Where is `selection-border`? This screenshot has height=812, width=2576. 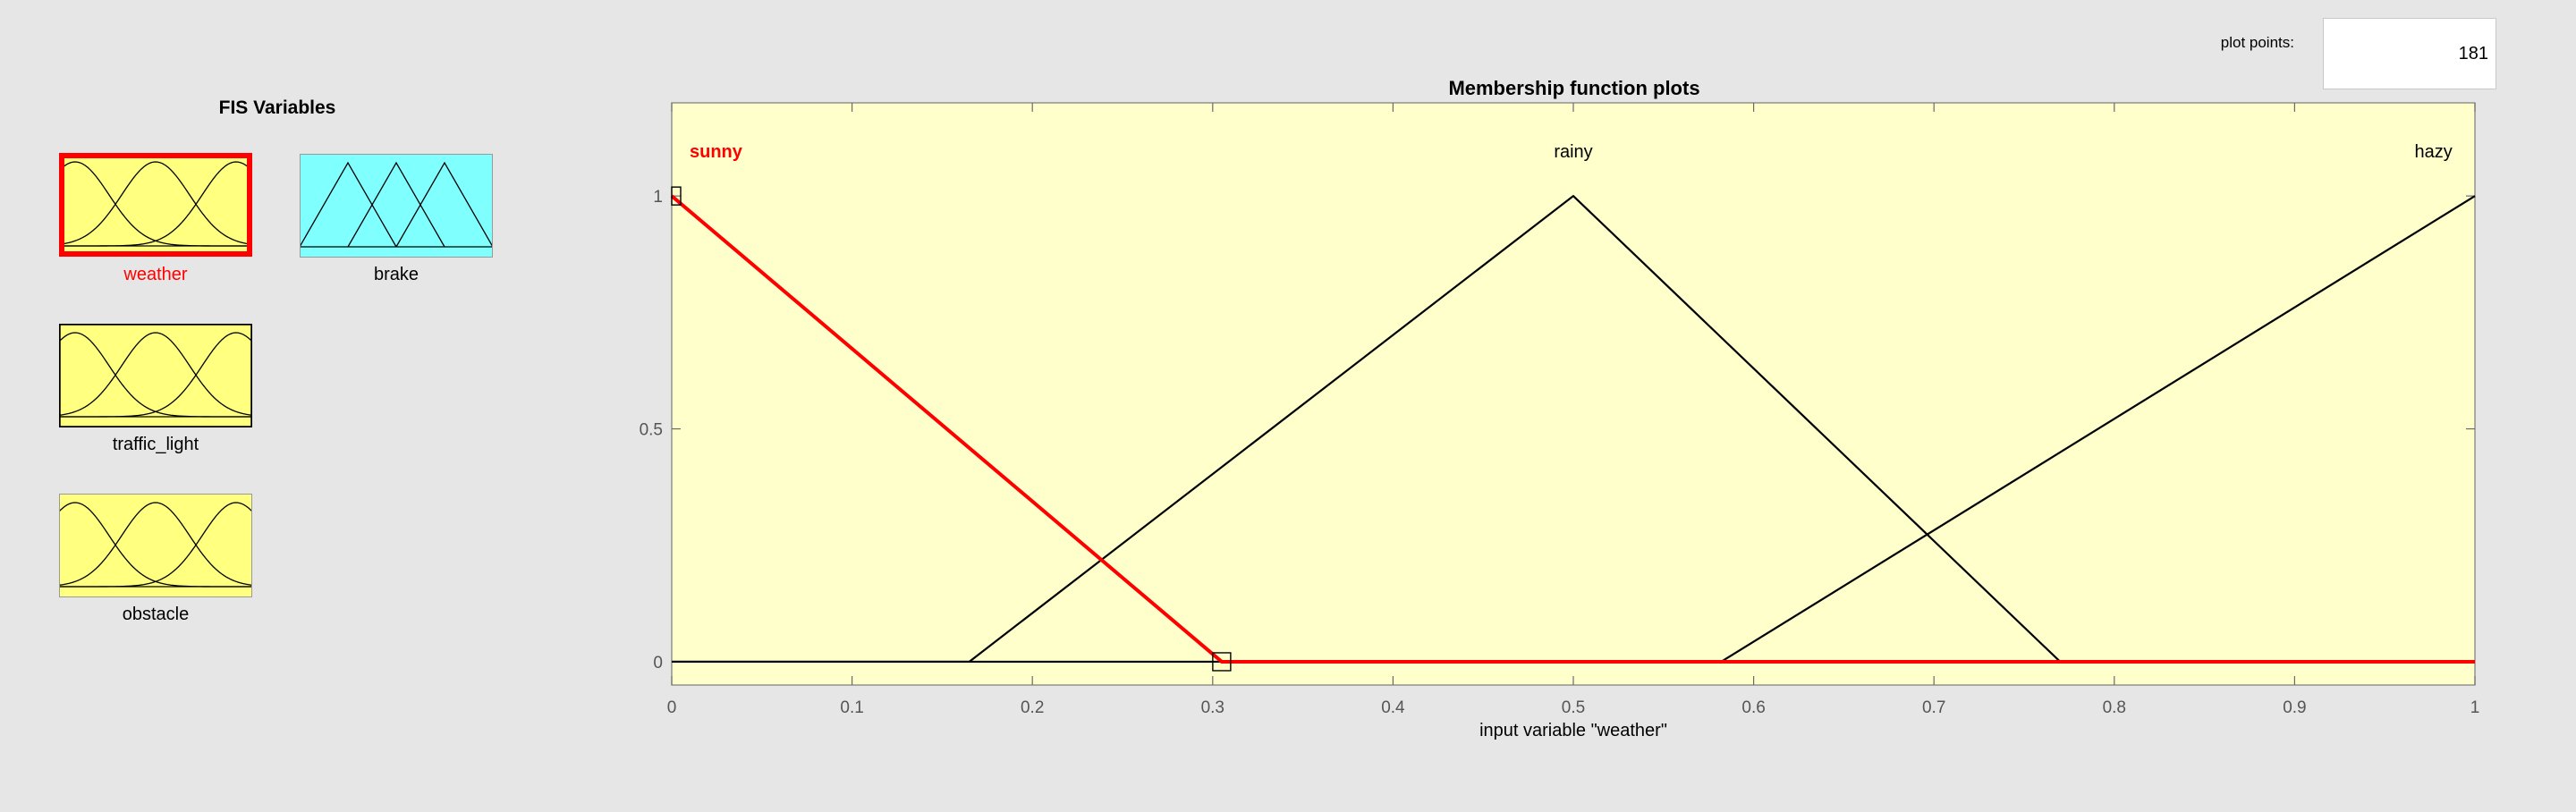 selection-border is located at coordinates (155, 205).